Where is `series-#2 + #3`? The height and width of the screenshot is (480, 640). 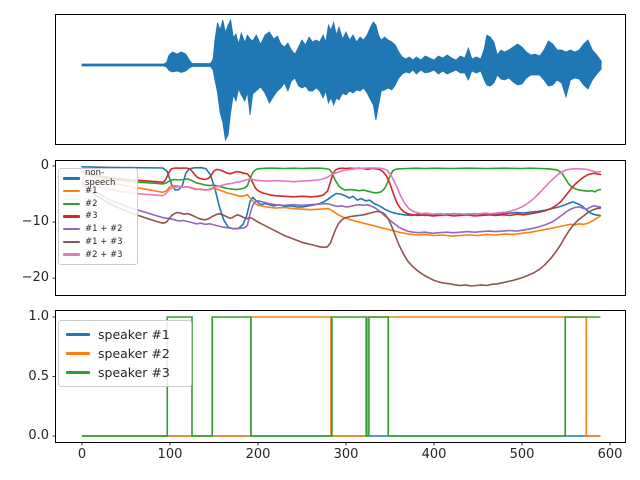
series-#2 + #3 is located at coordinates (341, 191).